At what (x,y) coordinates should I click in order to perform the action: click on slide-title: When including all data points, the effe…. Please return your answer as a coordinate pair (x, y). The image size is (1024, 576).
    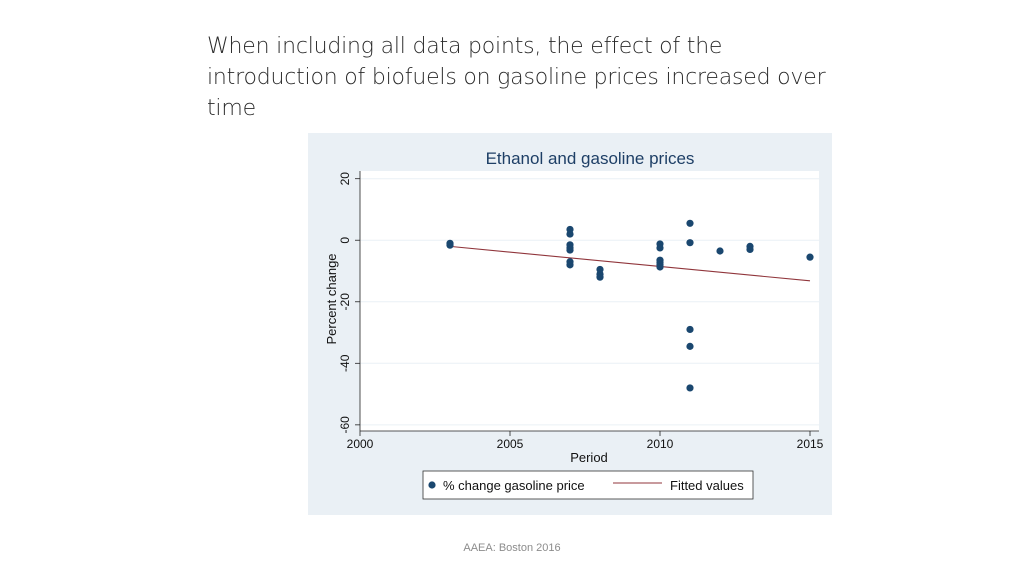
    Looking at the image, I should click on (516, 77).